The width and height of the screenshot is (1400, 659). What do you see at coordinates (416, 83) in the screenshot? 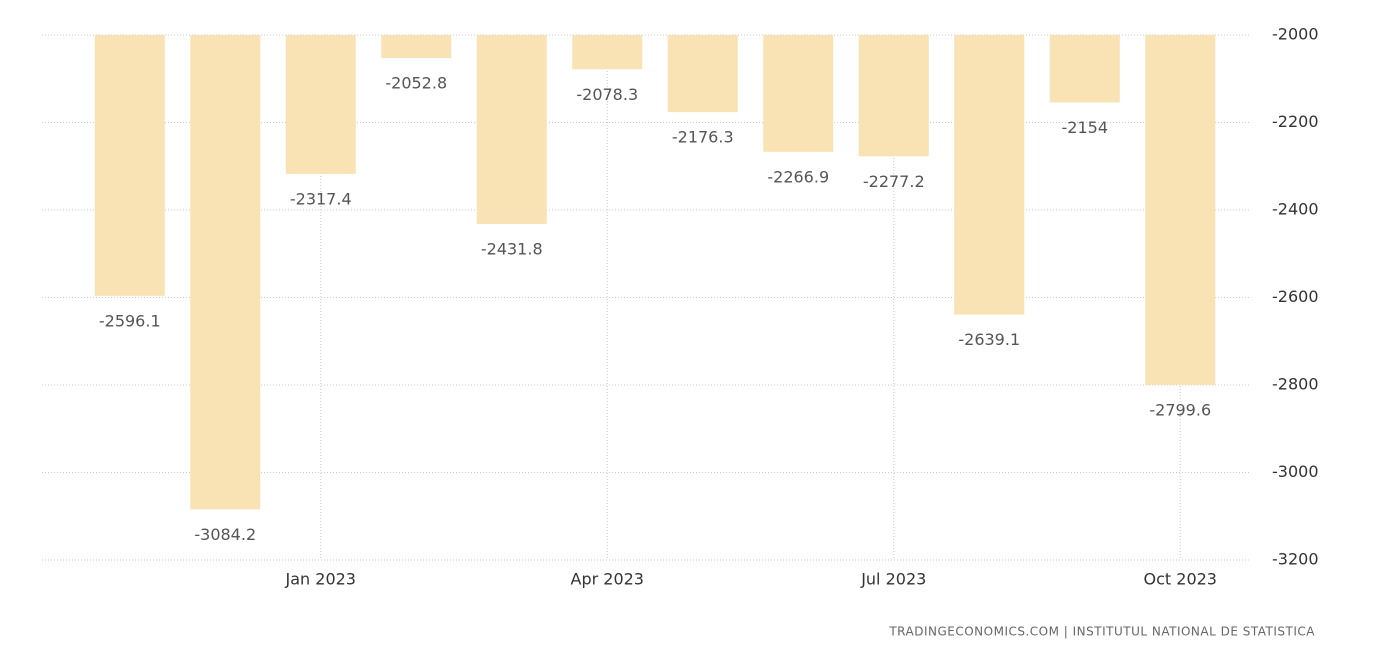
I see `value-label: -2052.8` at bounding box center [416, 83].